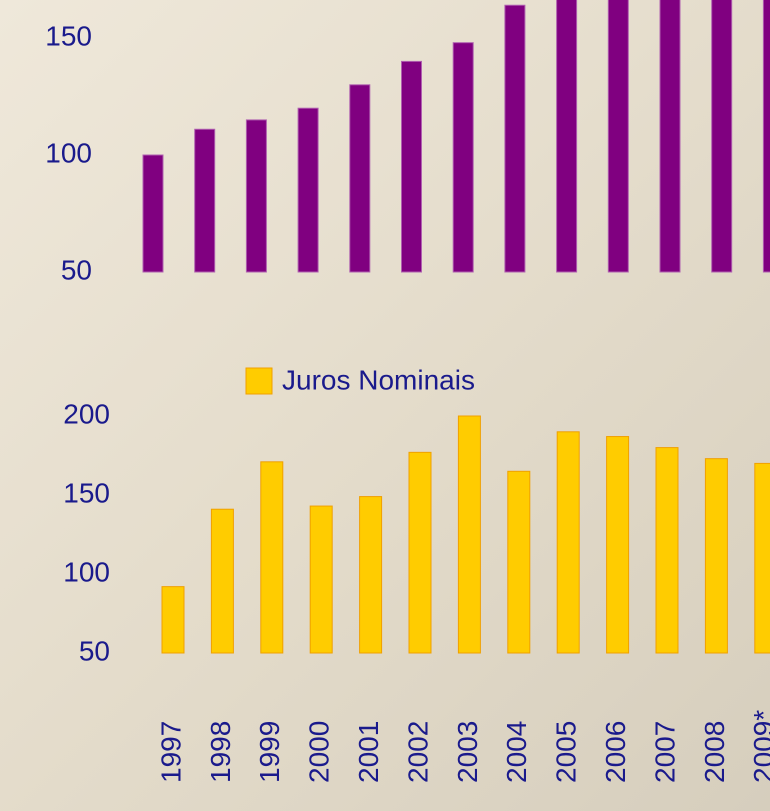 The height and width of the screenshot is (811, 770). I want to click on legend-label: Juros Nominais, so click(378, 379).